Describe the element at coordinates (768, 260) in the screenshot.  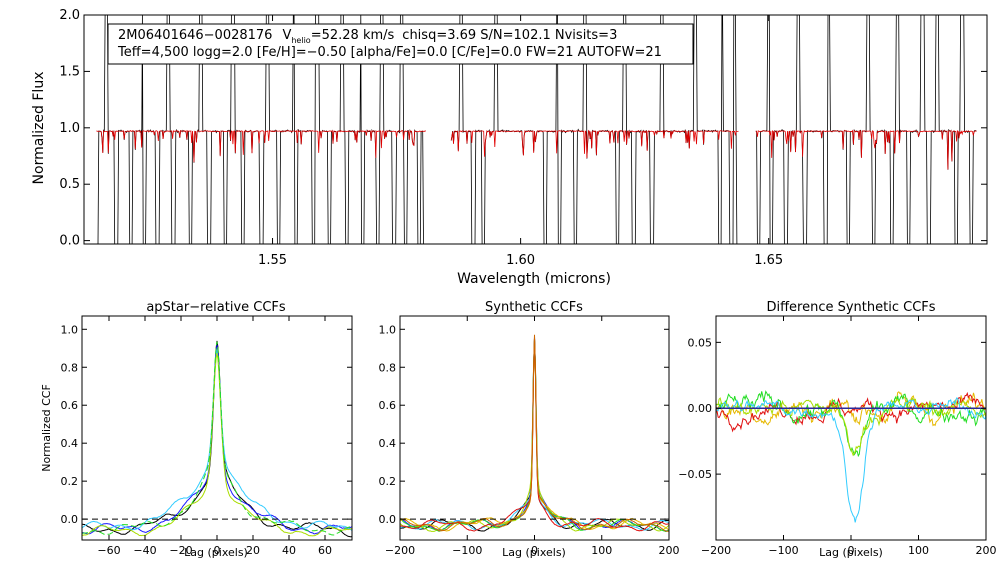
I see `x-tick-label: 1.65` at that location.